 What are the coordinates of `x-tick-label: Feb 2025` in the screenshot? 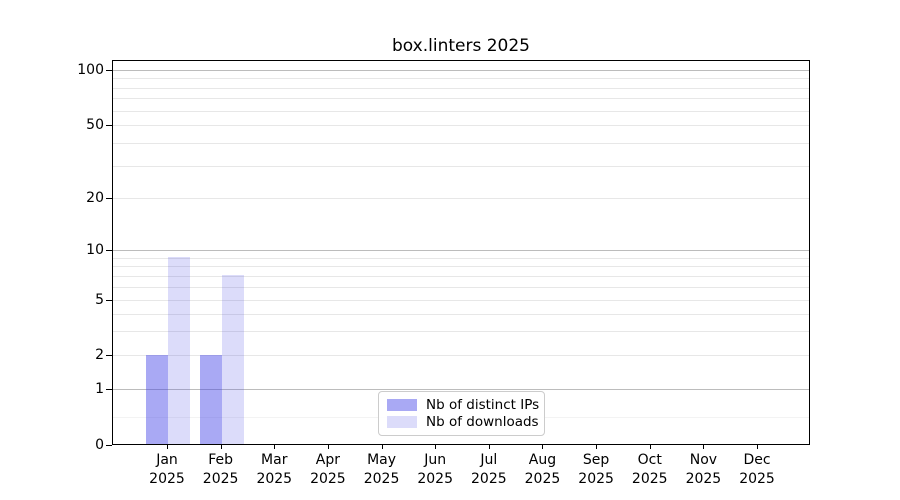 It's located at (221, 470).